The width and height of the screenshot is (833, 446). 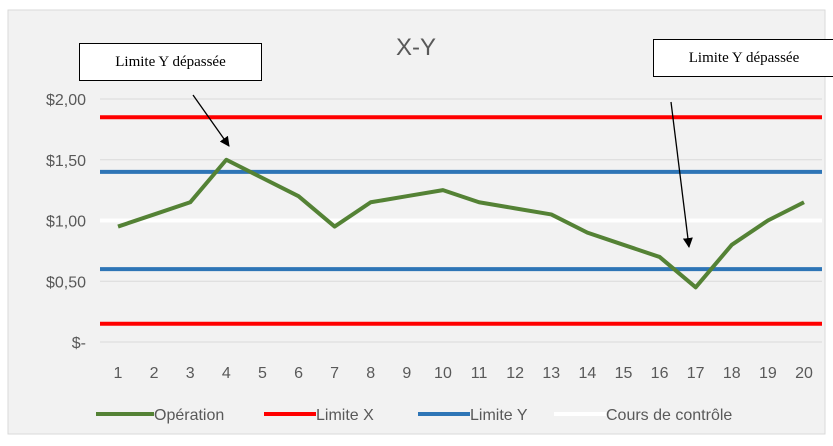 What do you see at coordinates (118, 373) in the screenshot?
I see `x-tick-label: 1` at bounding box center [118, 373].